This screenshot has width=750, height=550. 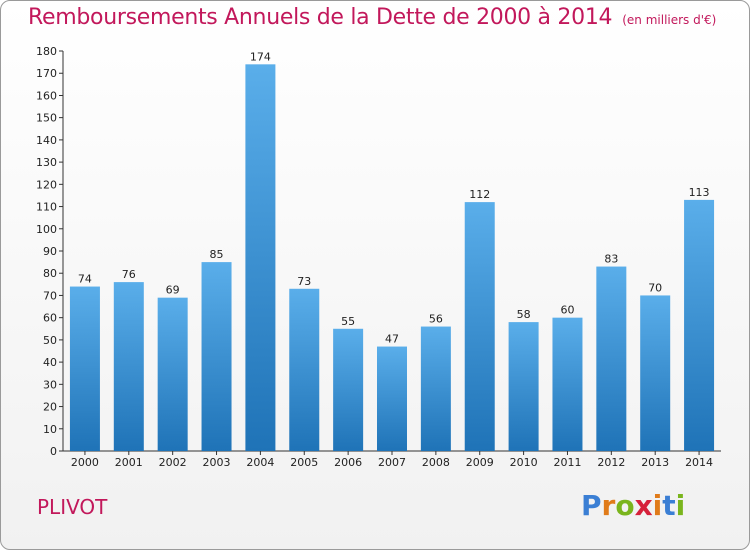 I want to click on chart-unit: (en milliers d'€), so click(x=669, y=20).